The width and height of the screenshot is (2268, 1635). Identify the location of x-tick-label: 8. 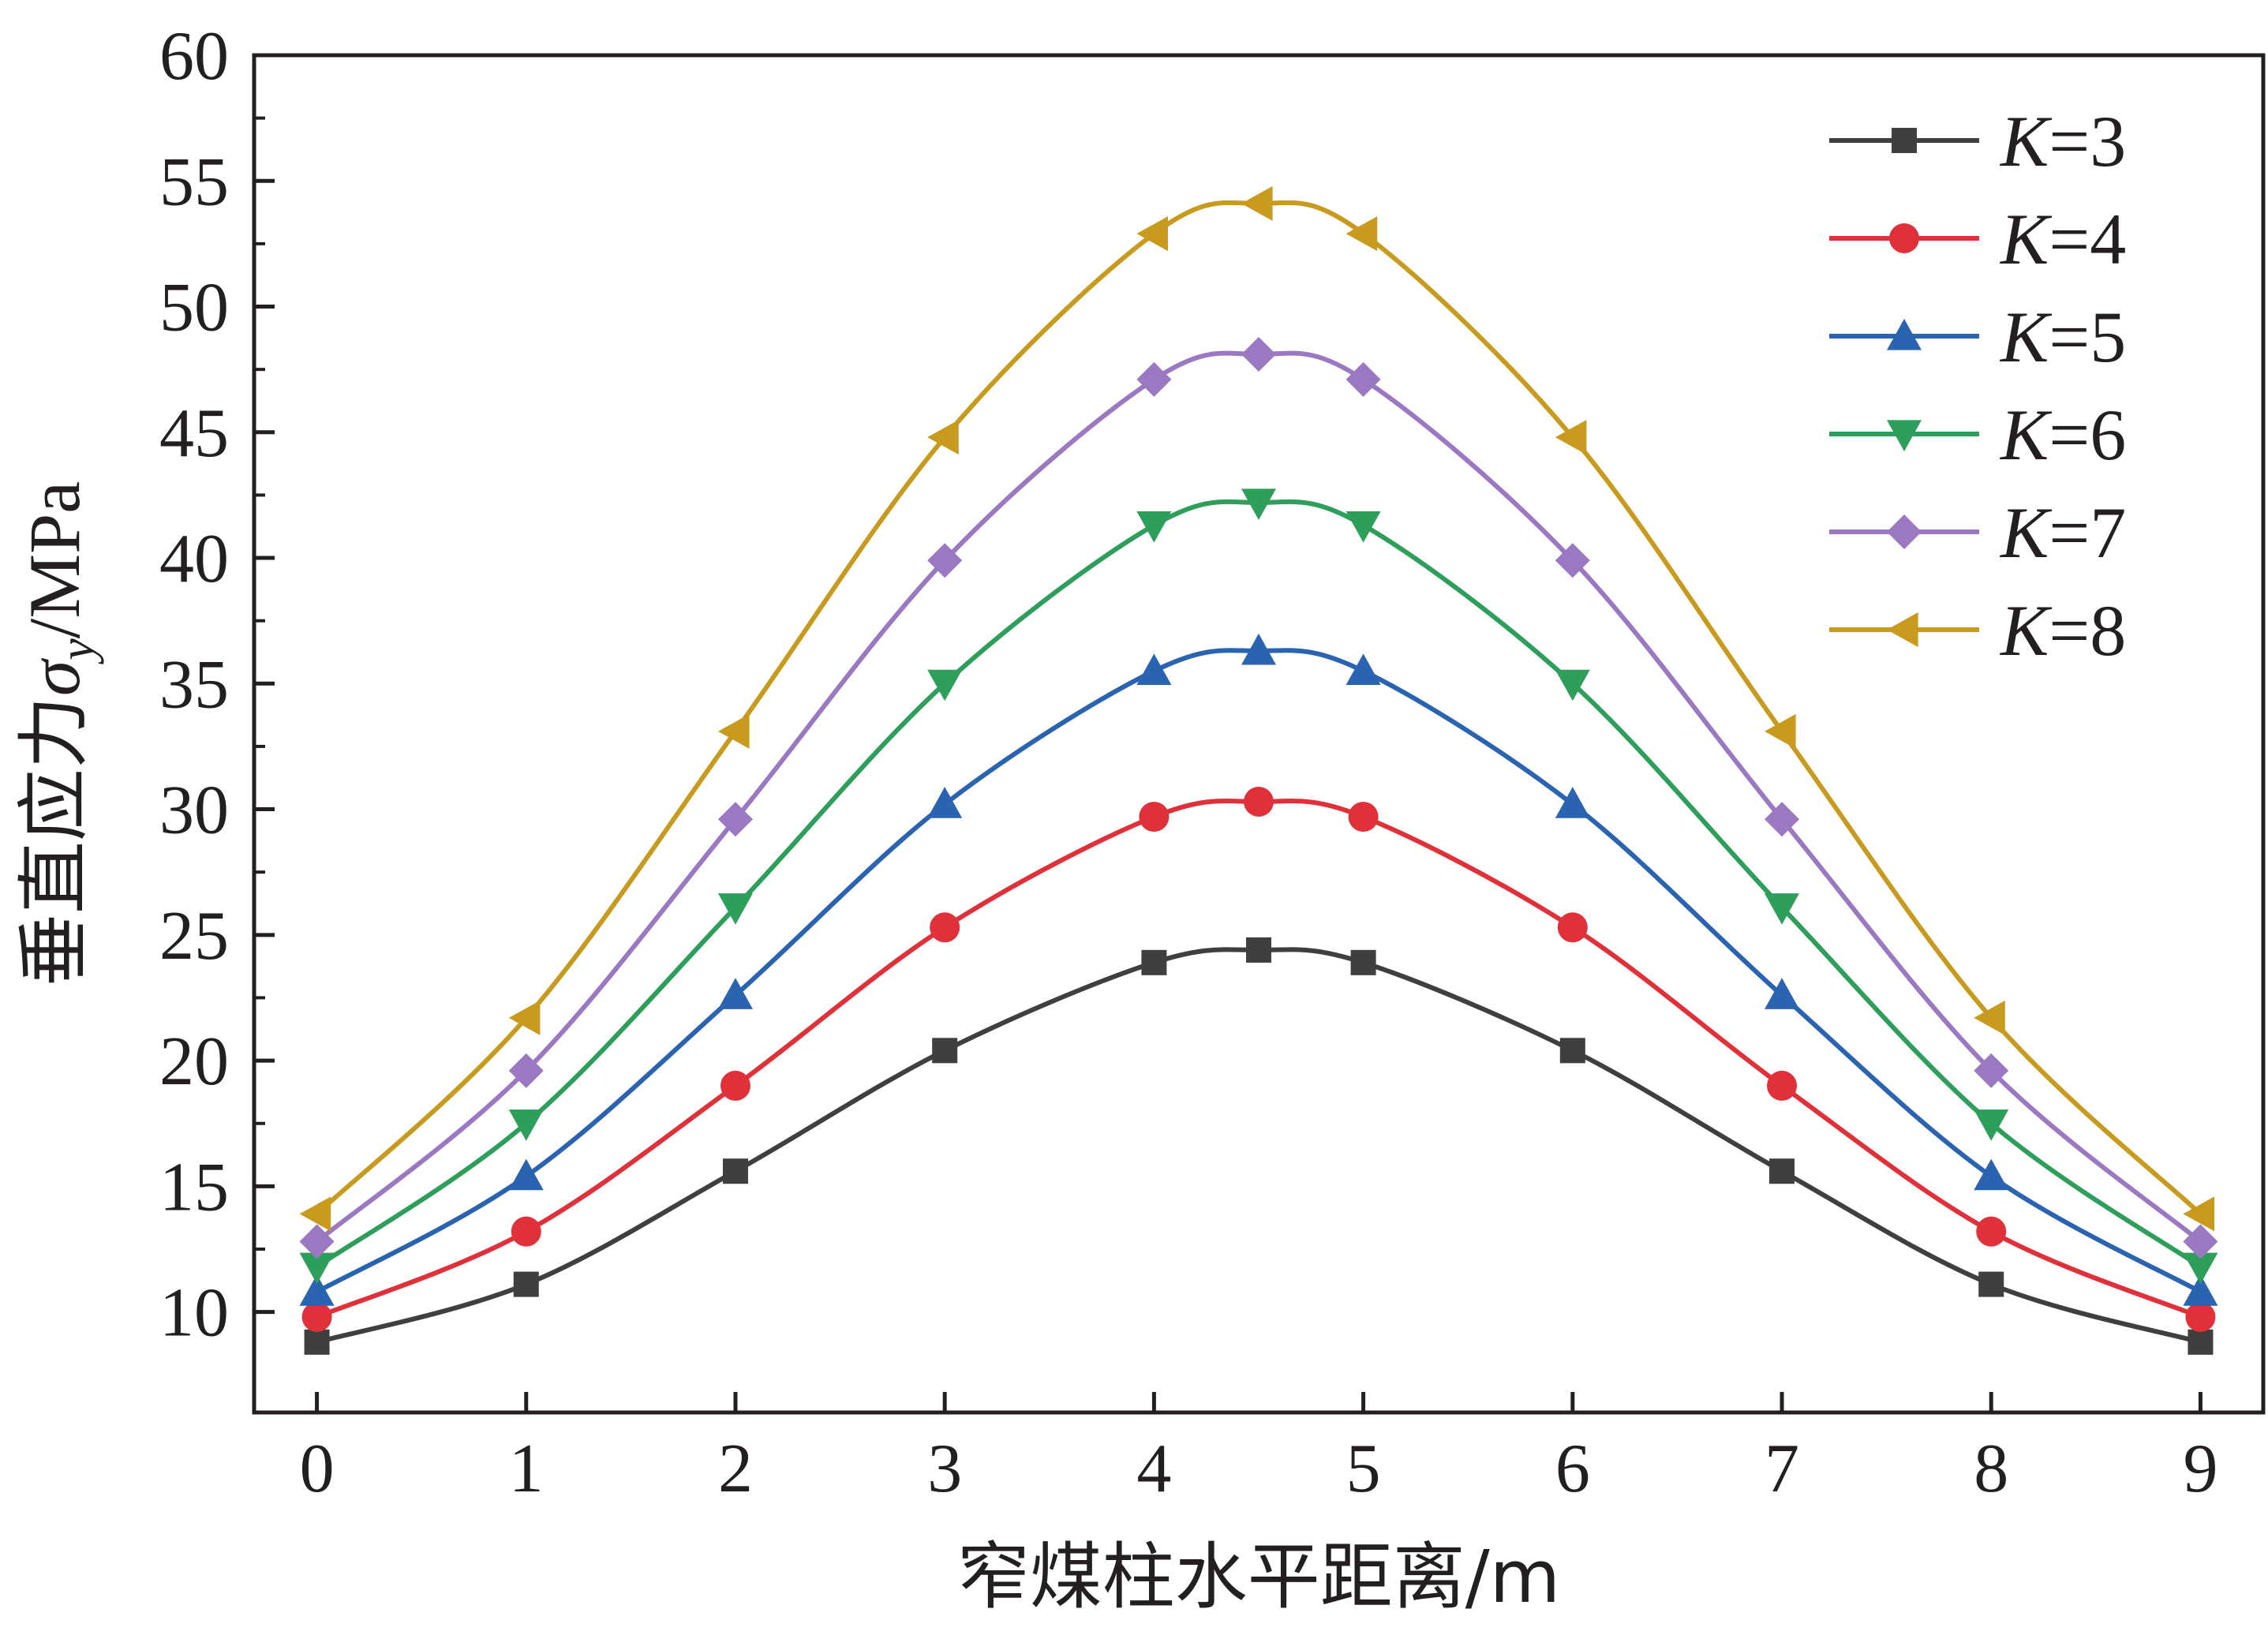
(1991, 1469).